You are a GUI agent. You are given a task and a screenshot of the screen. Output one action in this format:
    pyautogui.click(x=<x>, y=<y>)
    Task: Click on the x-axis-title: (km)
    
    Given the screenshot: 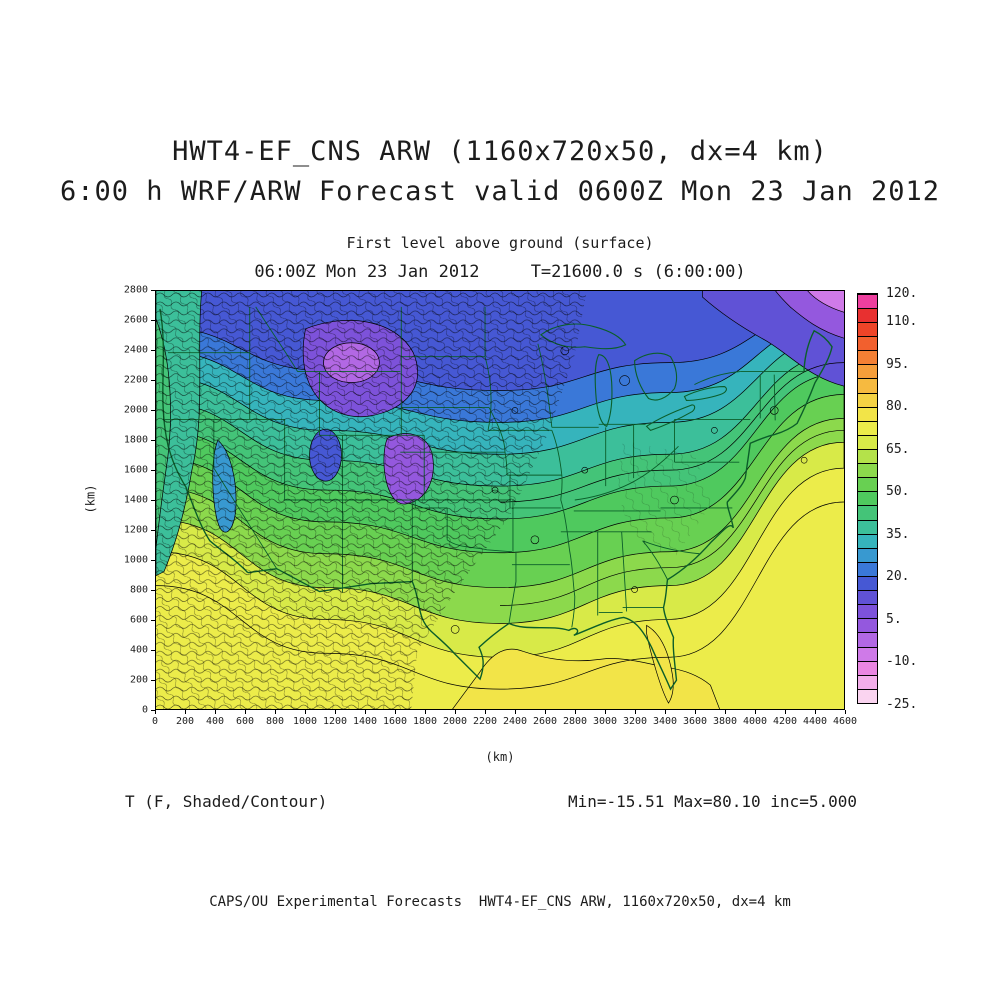 What is the action you would take?
    pyautogui.click(x=500, y=757)
    